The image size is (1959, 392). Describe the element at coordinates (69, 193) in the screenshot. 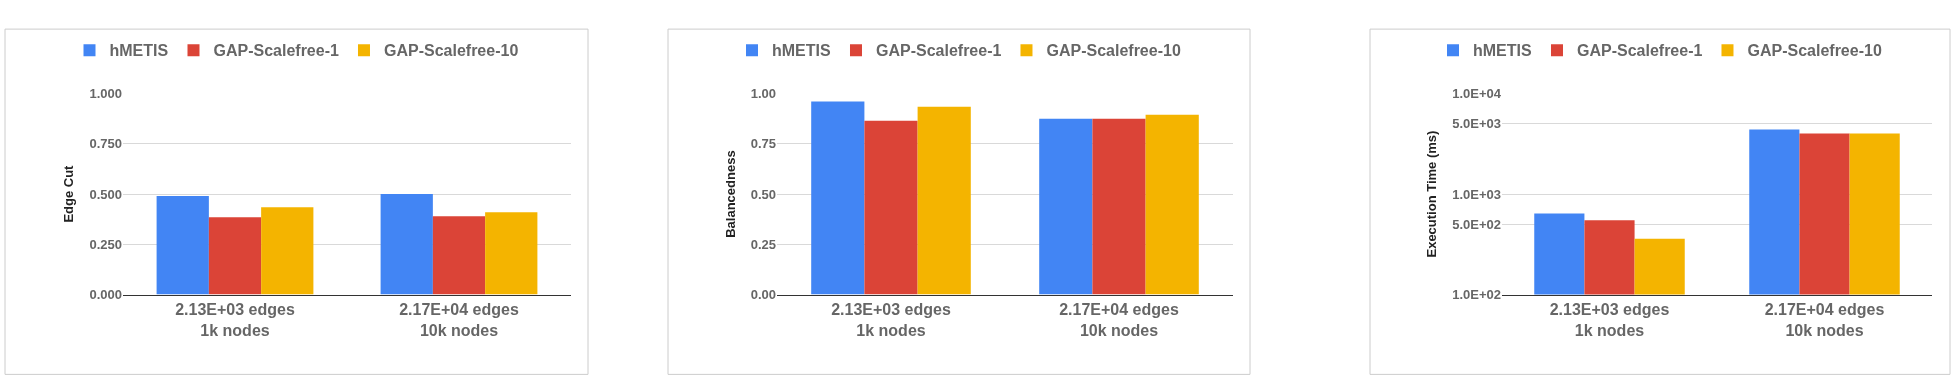

I see `y-axis-title: Edge Cut` at that location.